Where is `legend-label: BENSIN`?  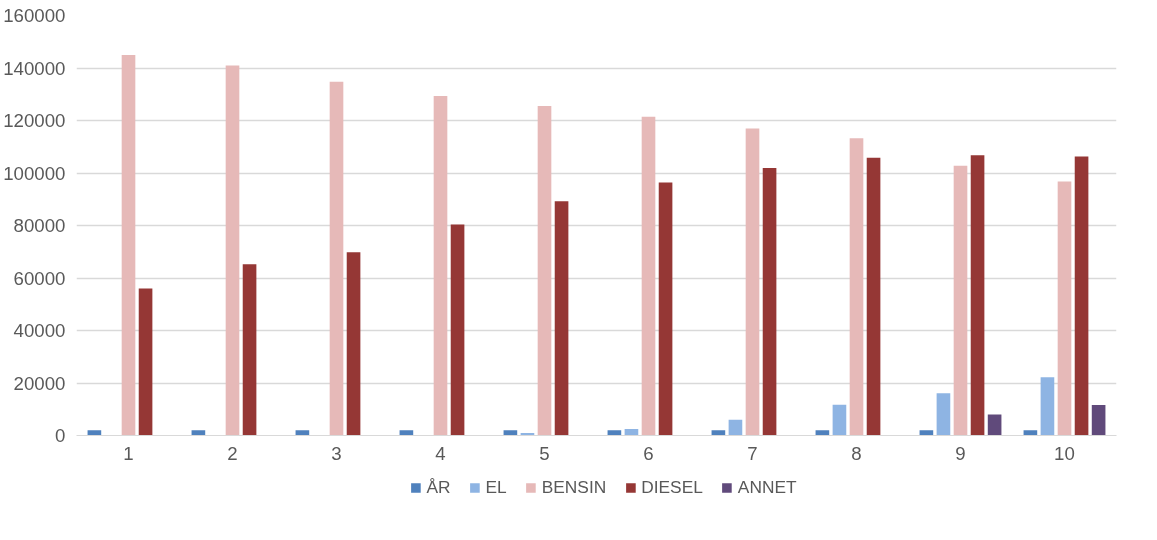
legend-label: BENSIN is located at coordinates (574, 487).